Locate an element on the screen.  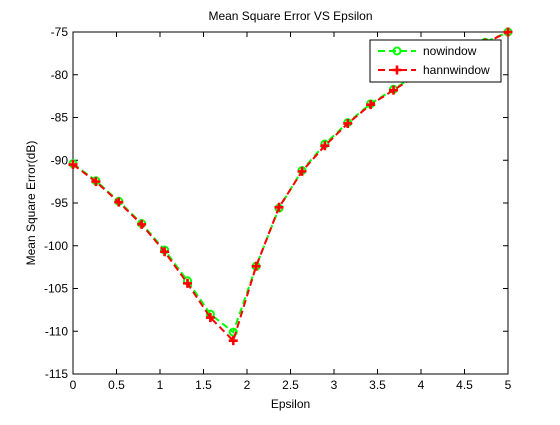
x-tick-label: 3 is located at coordinates (334, 385).